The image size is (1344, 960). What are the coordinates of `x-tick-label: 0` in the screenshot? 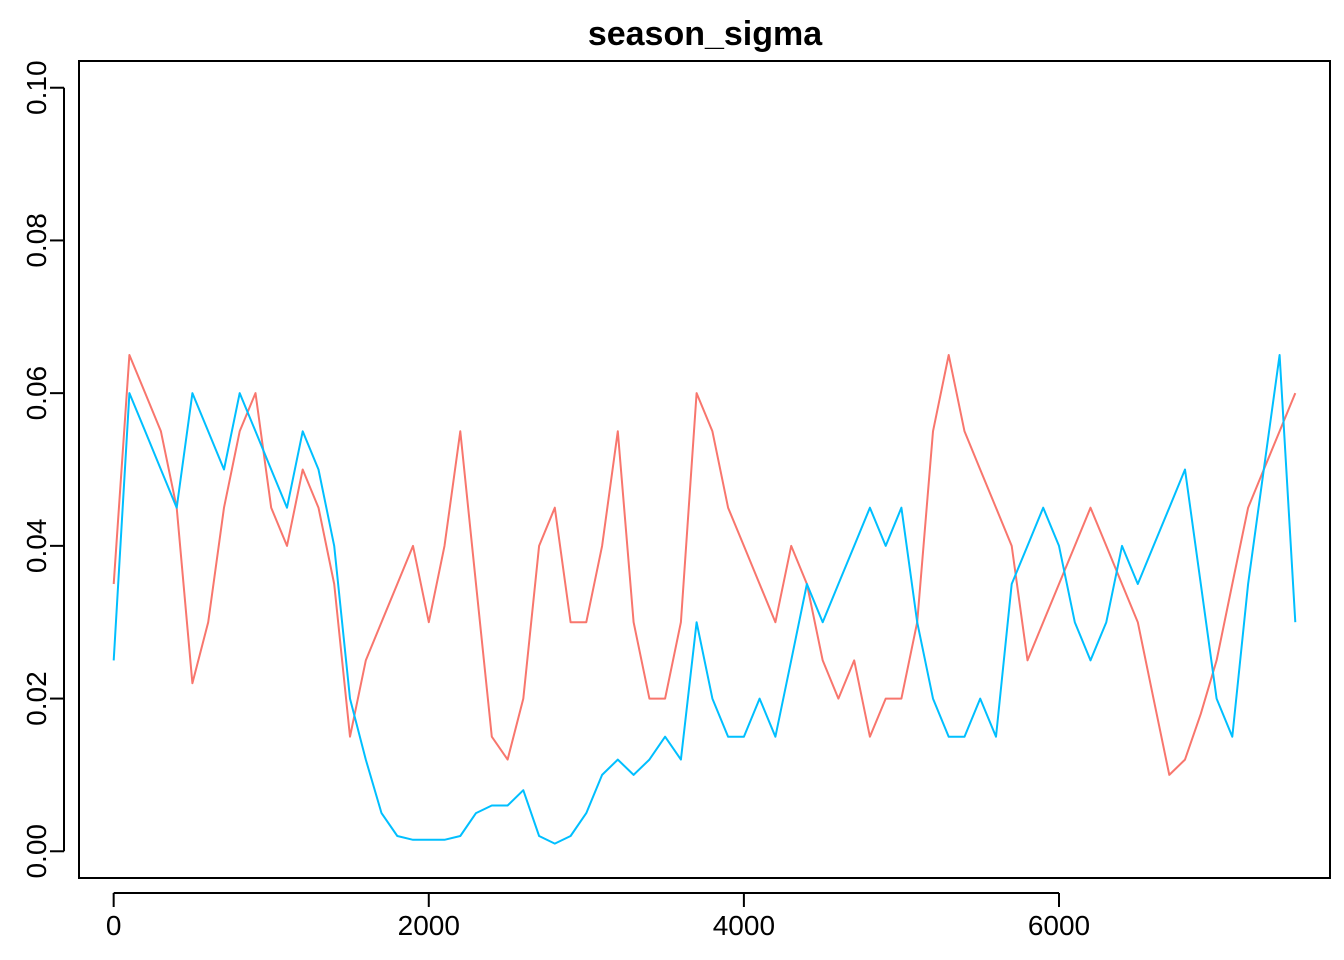 It's located at (114, 925).